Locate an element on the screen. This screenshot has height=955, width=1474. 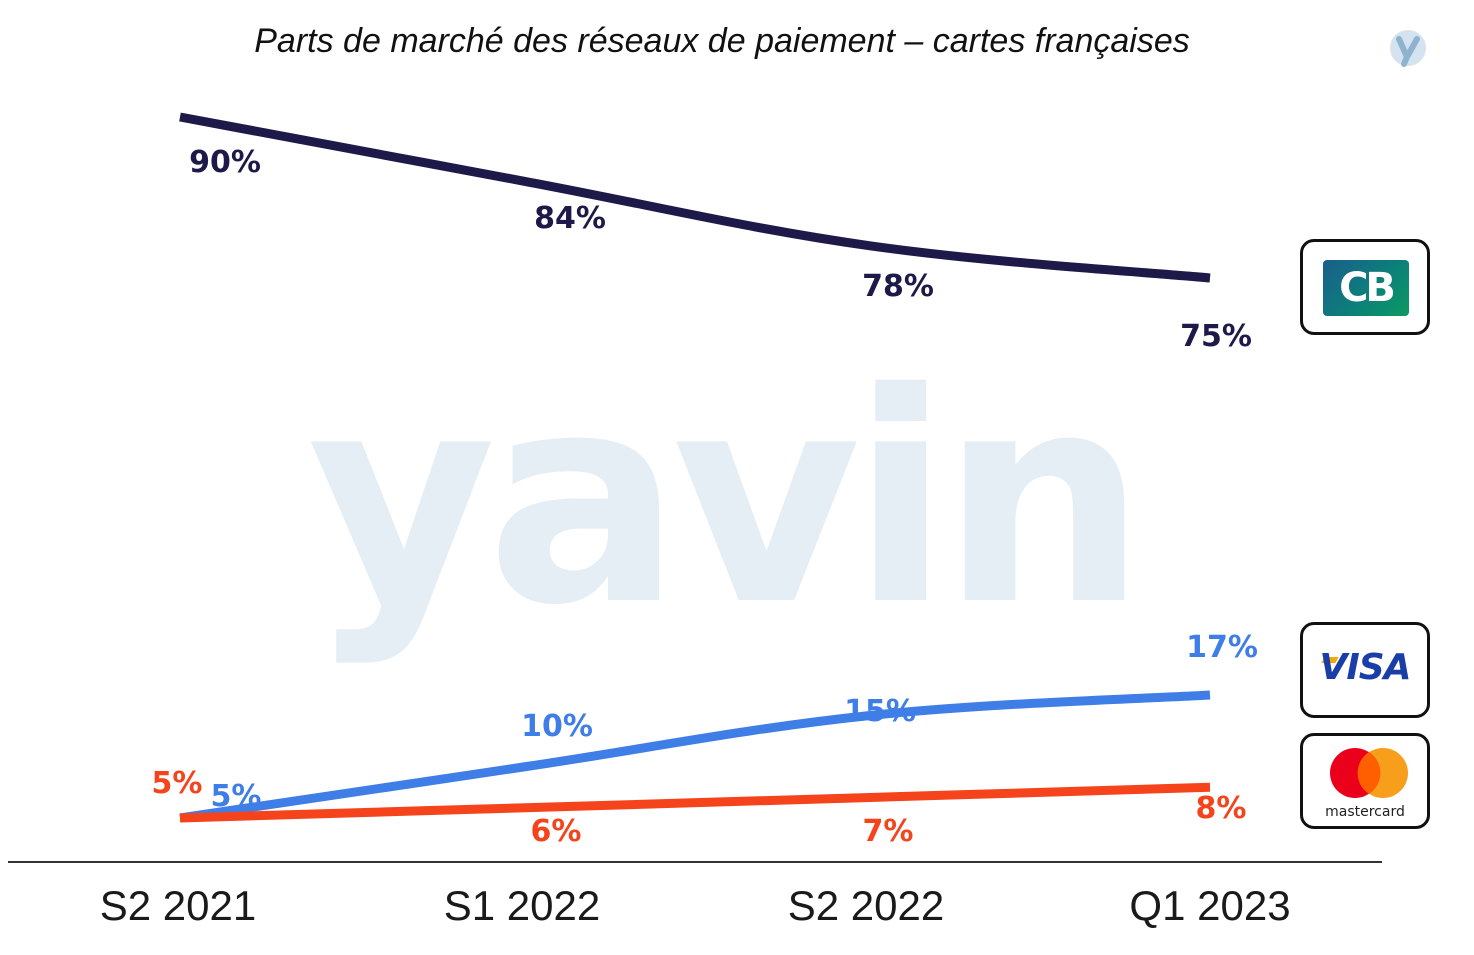
x-tick-label: S2 2021 is located at coordinates (178, 905).